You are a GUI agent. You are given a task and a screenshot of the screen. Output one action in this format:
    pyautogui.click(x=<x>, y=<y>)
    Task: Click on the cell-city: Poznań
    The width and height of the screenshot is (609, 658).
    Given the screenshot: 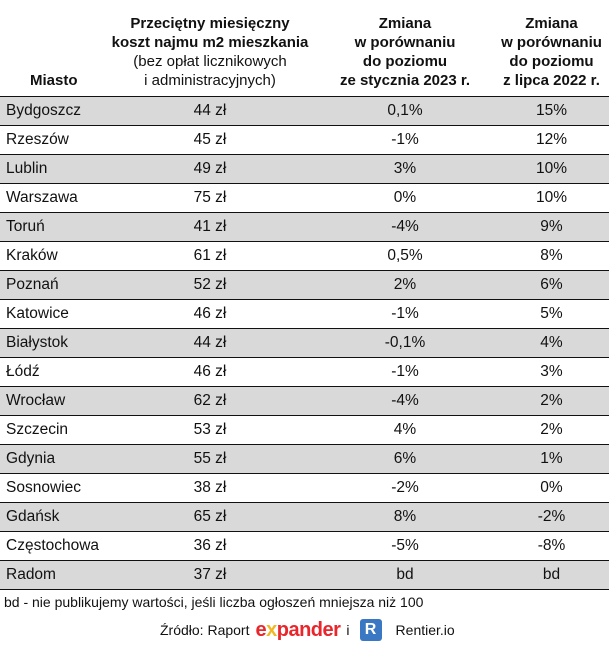 What is the action you would take?
    pyautogui.click(x=52, y=285)
    